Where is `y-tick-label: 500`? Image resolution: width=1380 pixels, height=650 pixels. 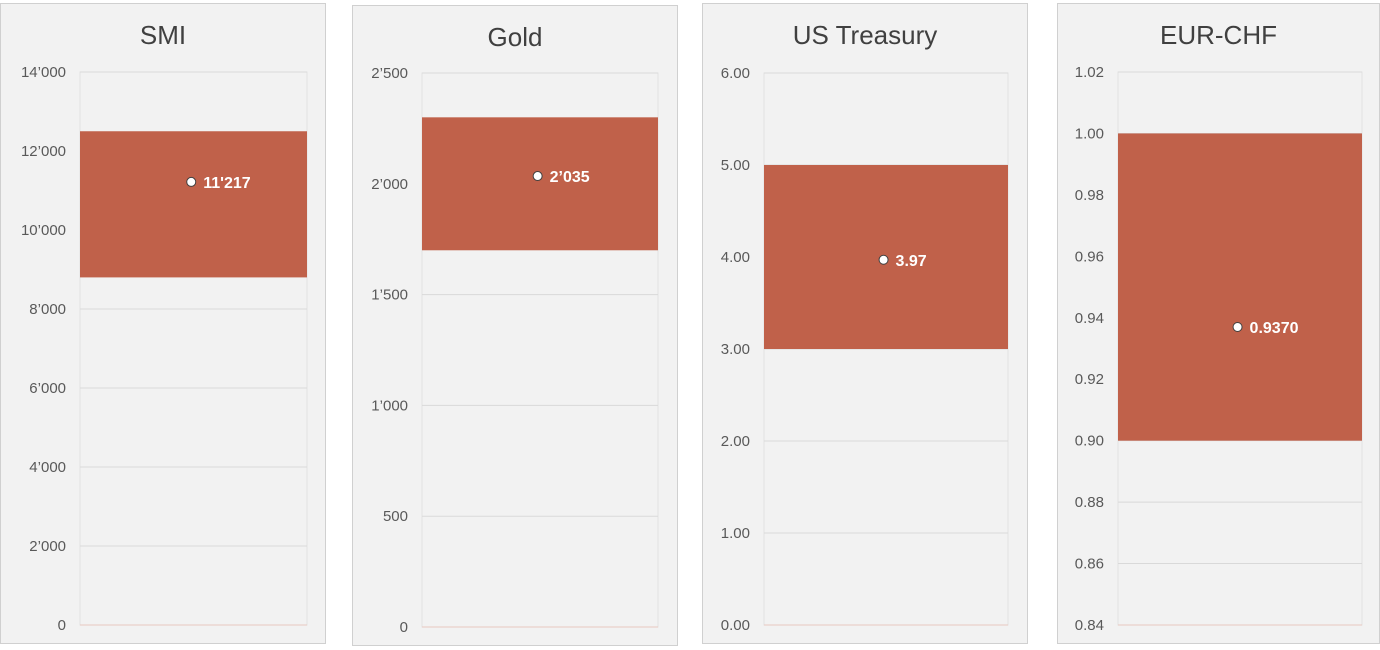
y-tick-label: 500 is located at coordinates (395, 516).